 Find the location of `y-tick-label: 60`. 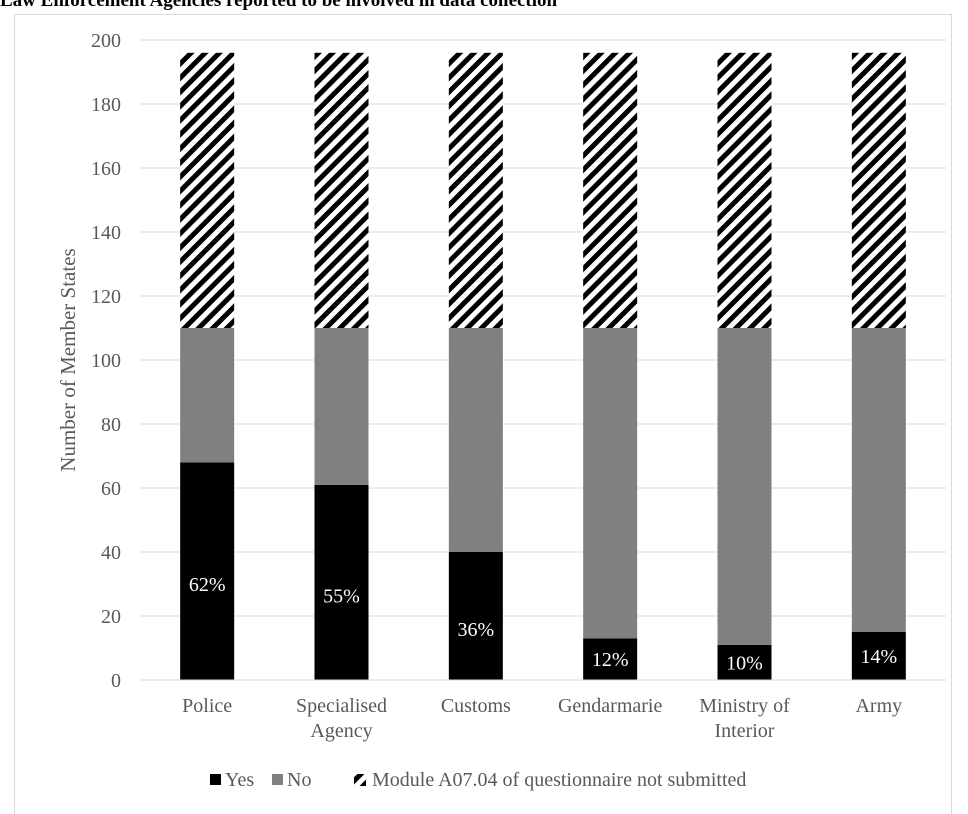

y-tick-label: 60 is located at coordinates (111, 489).